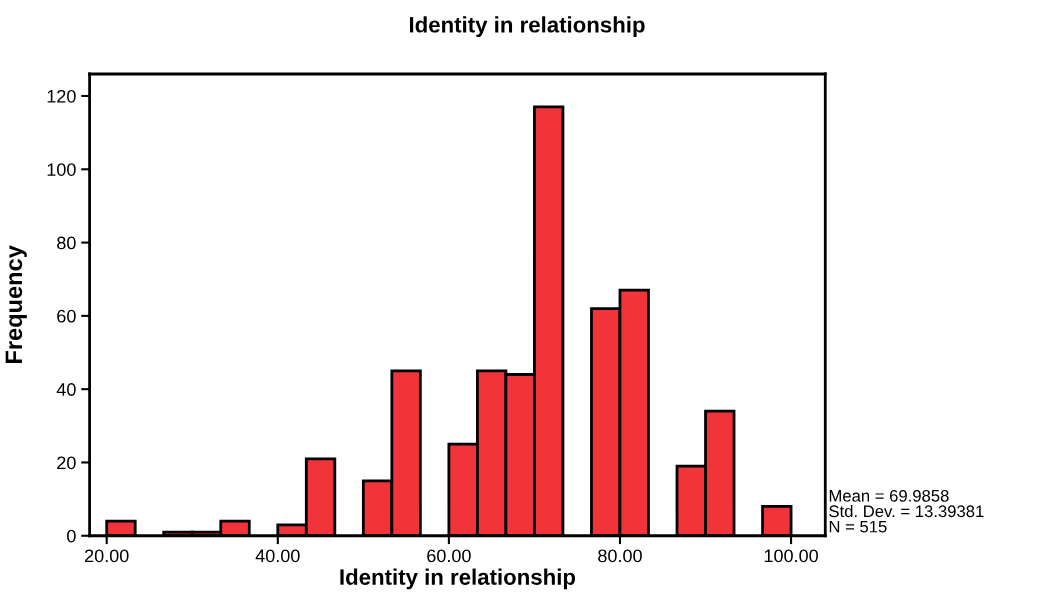  Describe the element at coordinates (858, 526) in the screenshot. I see `text: N = 515` at that location.